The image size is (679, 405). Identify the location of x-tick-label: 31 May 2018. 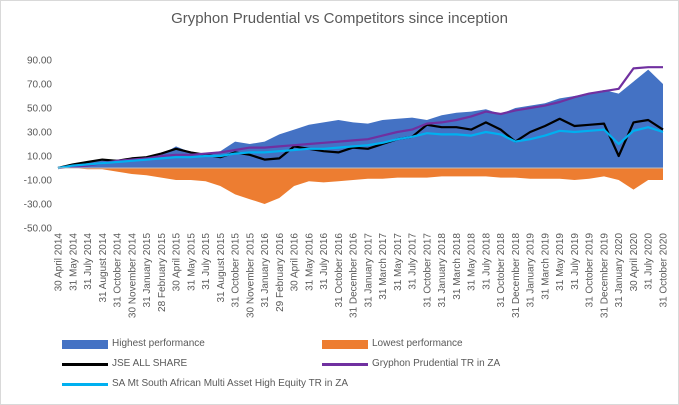
(472, 262).